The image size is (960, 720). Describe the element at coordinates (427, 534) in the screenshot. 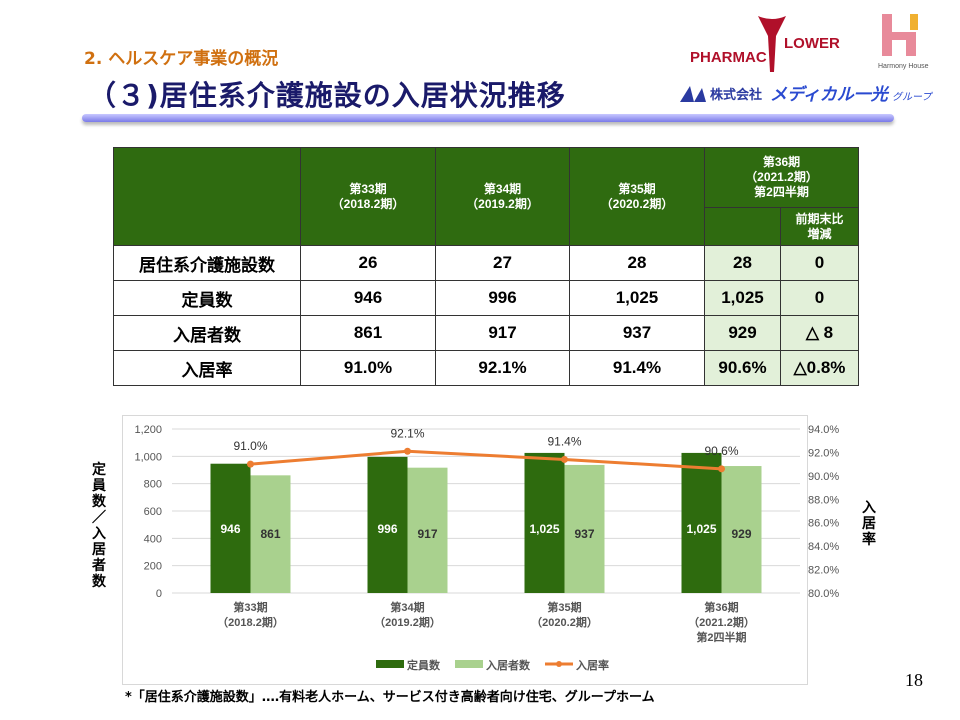

I see `bar-data-label: 917` at that location.